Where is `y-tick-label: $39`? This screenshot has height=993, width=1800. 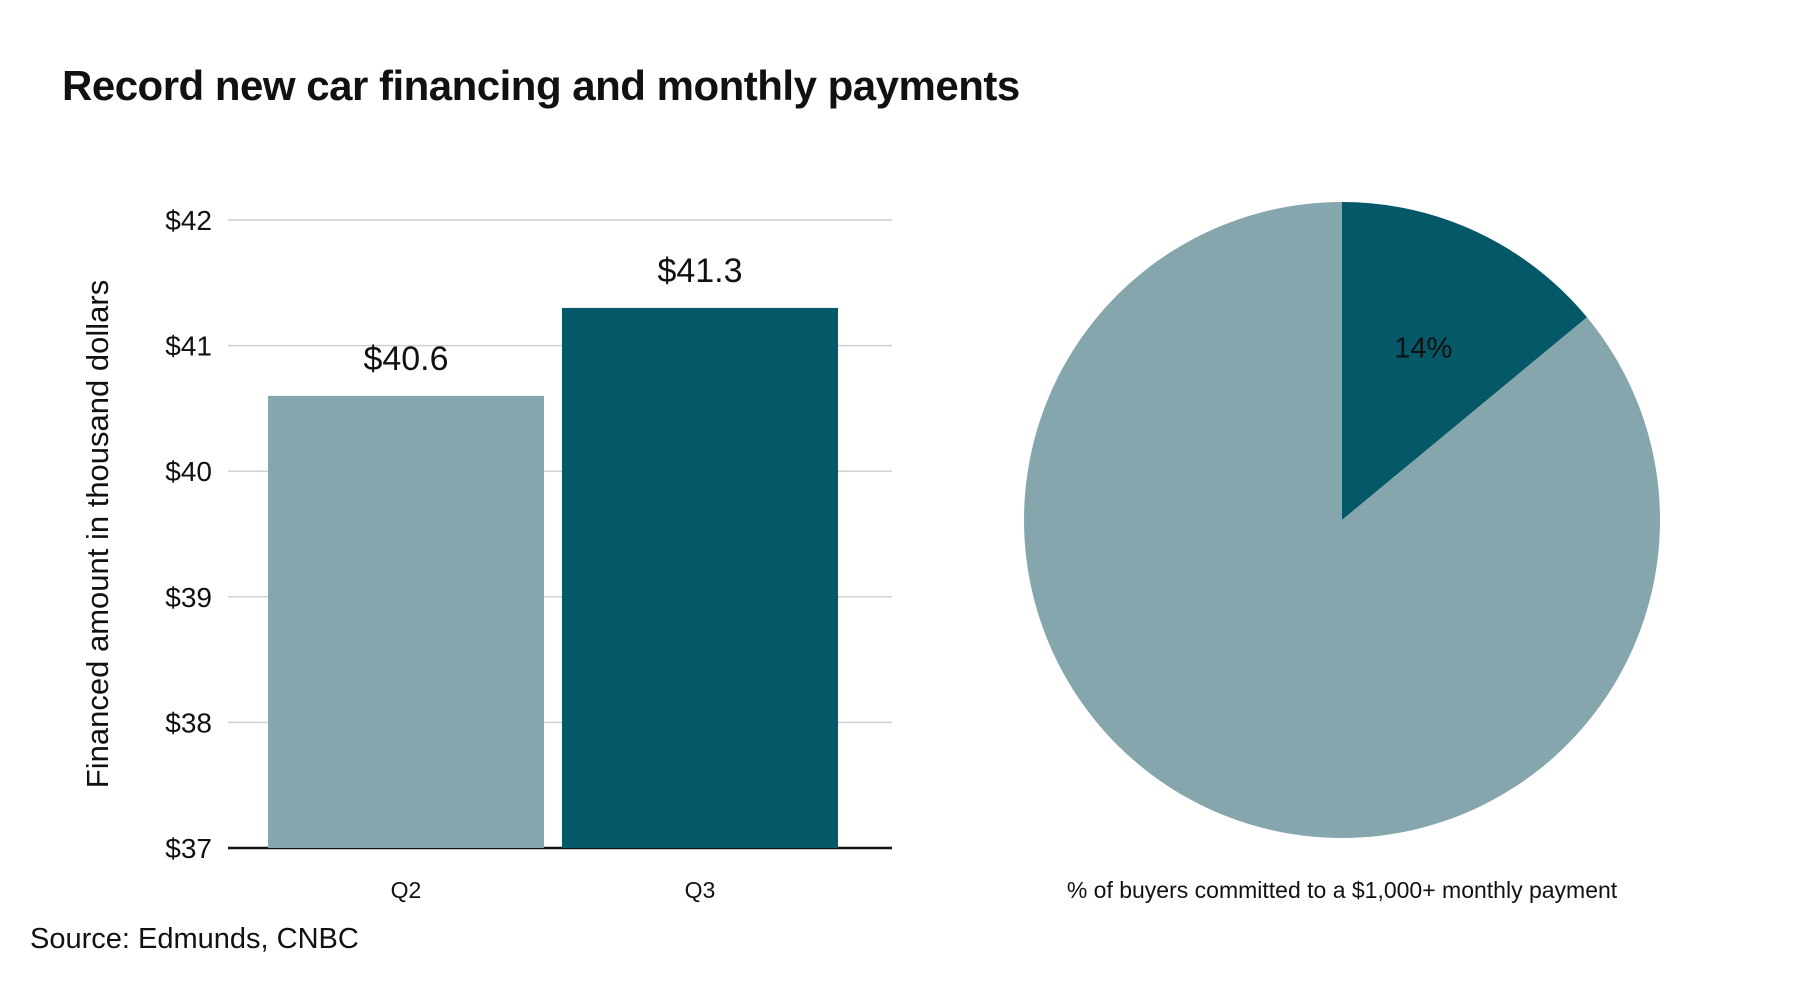
y-tick-label: $39 is located at coordinates (188, 597).